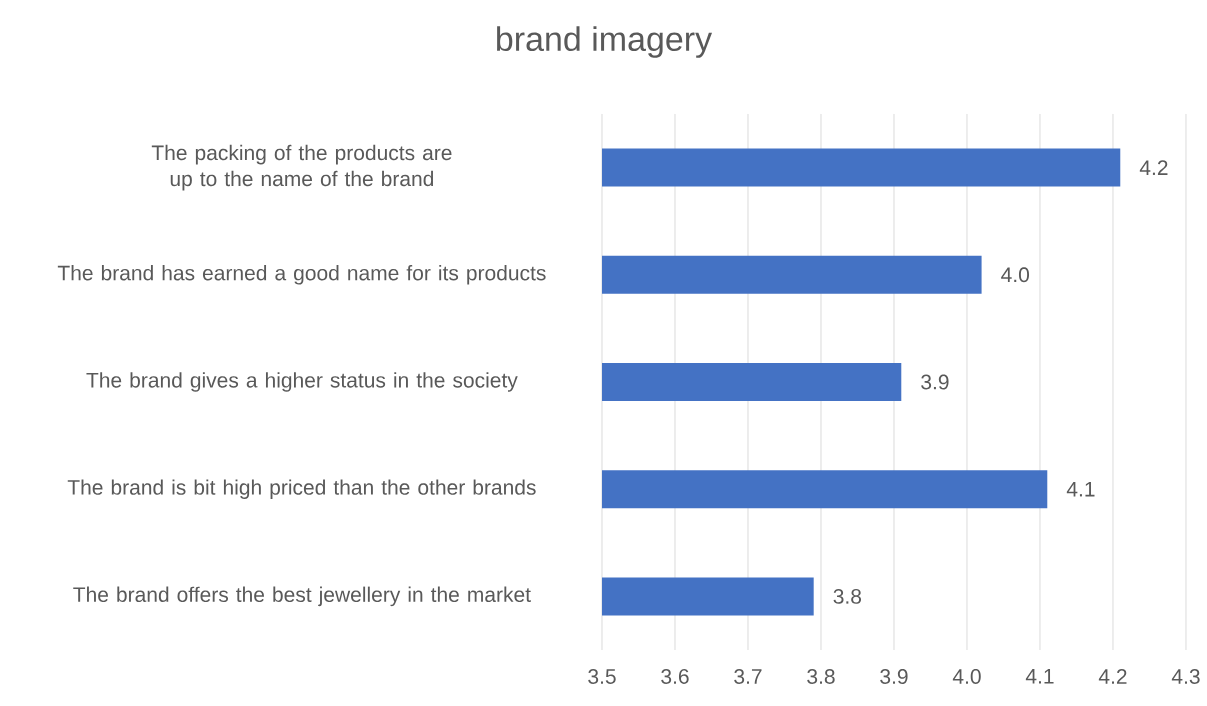 The image size is (1207, 706). What do you see at coordinates (302, 596) in the screenshot?
I see `y-tick-label: The brand offers the best jewellery in the market` at bounding box center [302, 596].